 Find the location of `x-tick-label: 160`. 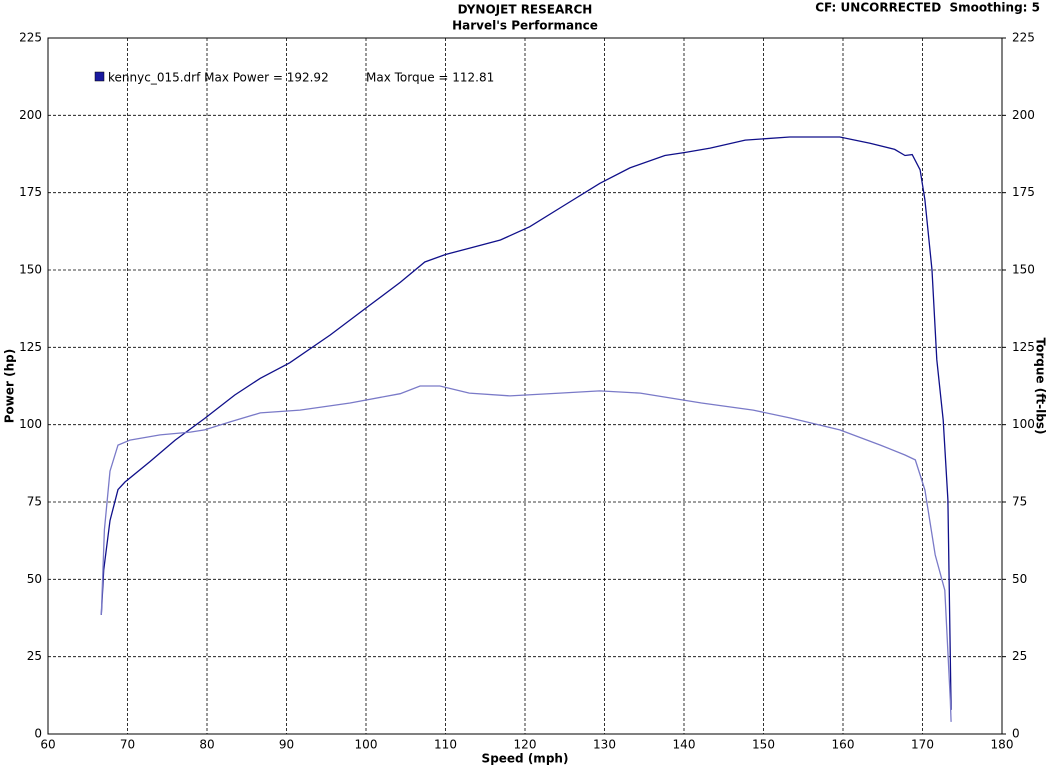

x-tick-label: 160 is located at coordinates (843, 745).